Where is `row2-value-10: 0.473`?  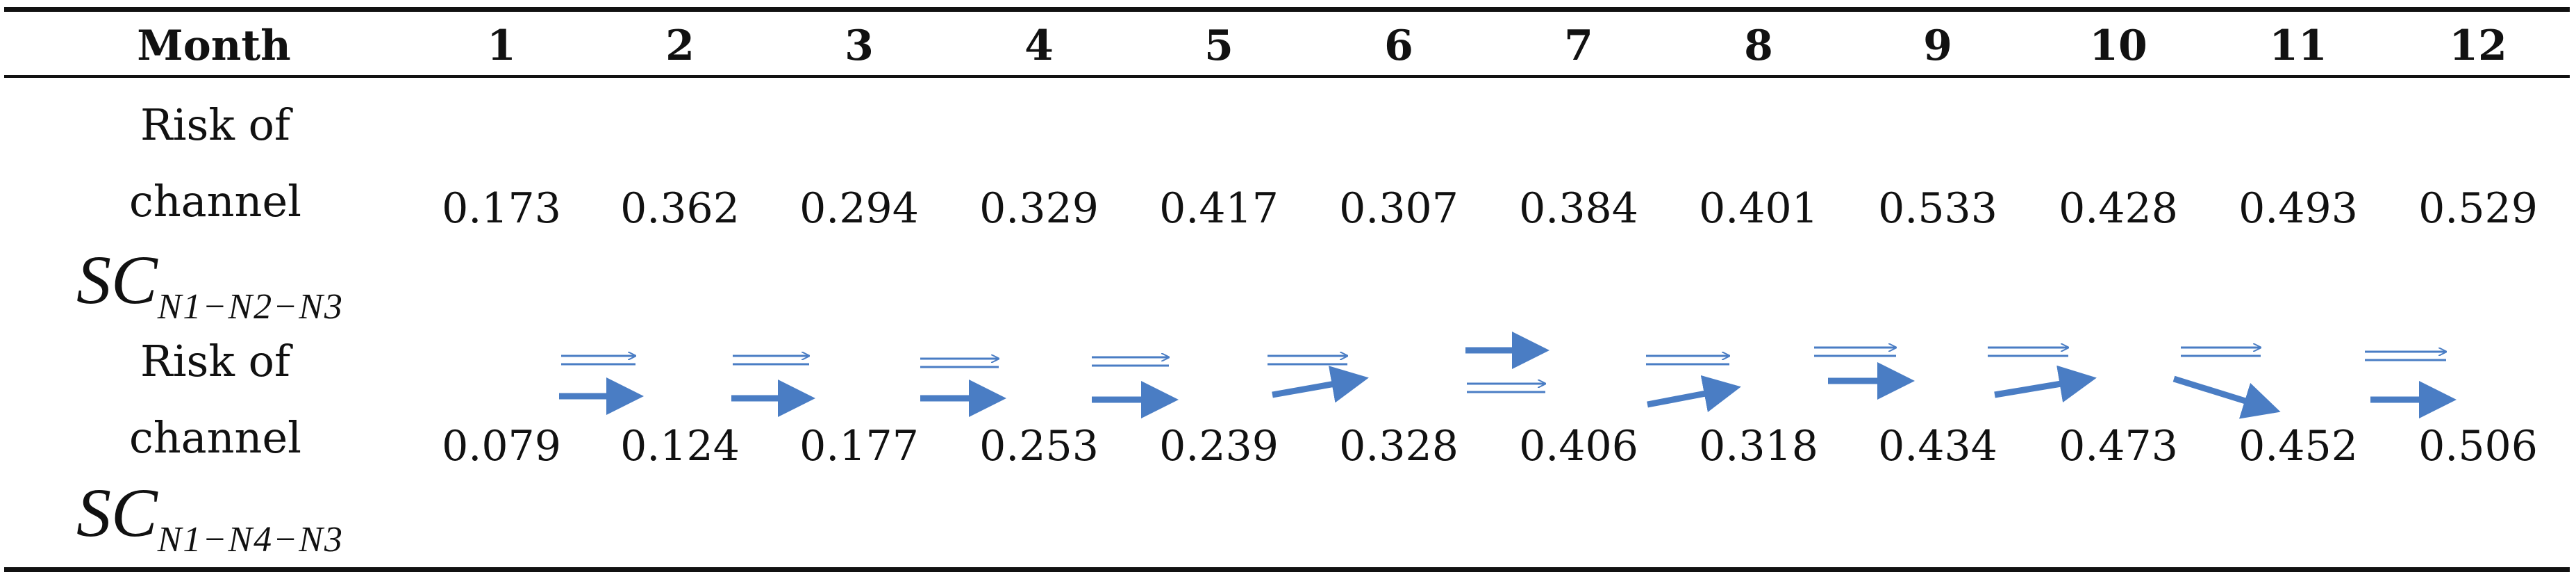 row2-value-10: 0.473 is located at coordinates (2118, 446).